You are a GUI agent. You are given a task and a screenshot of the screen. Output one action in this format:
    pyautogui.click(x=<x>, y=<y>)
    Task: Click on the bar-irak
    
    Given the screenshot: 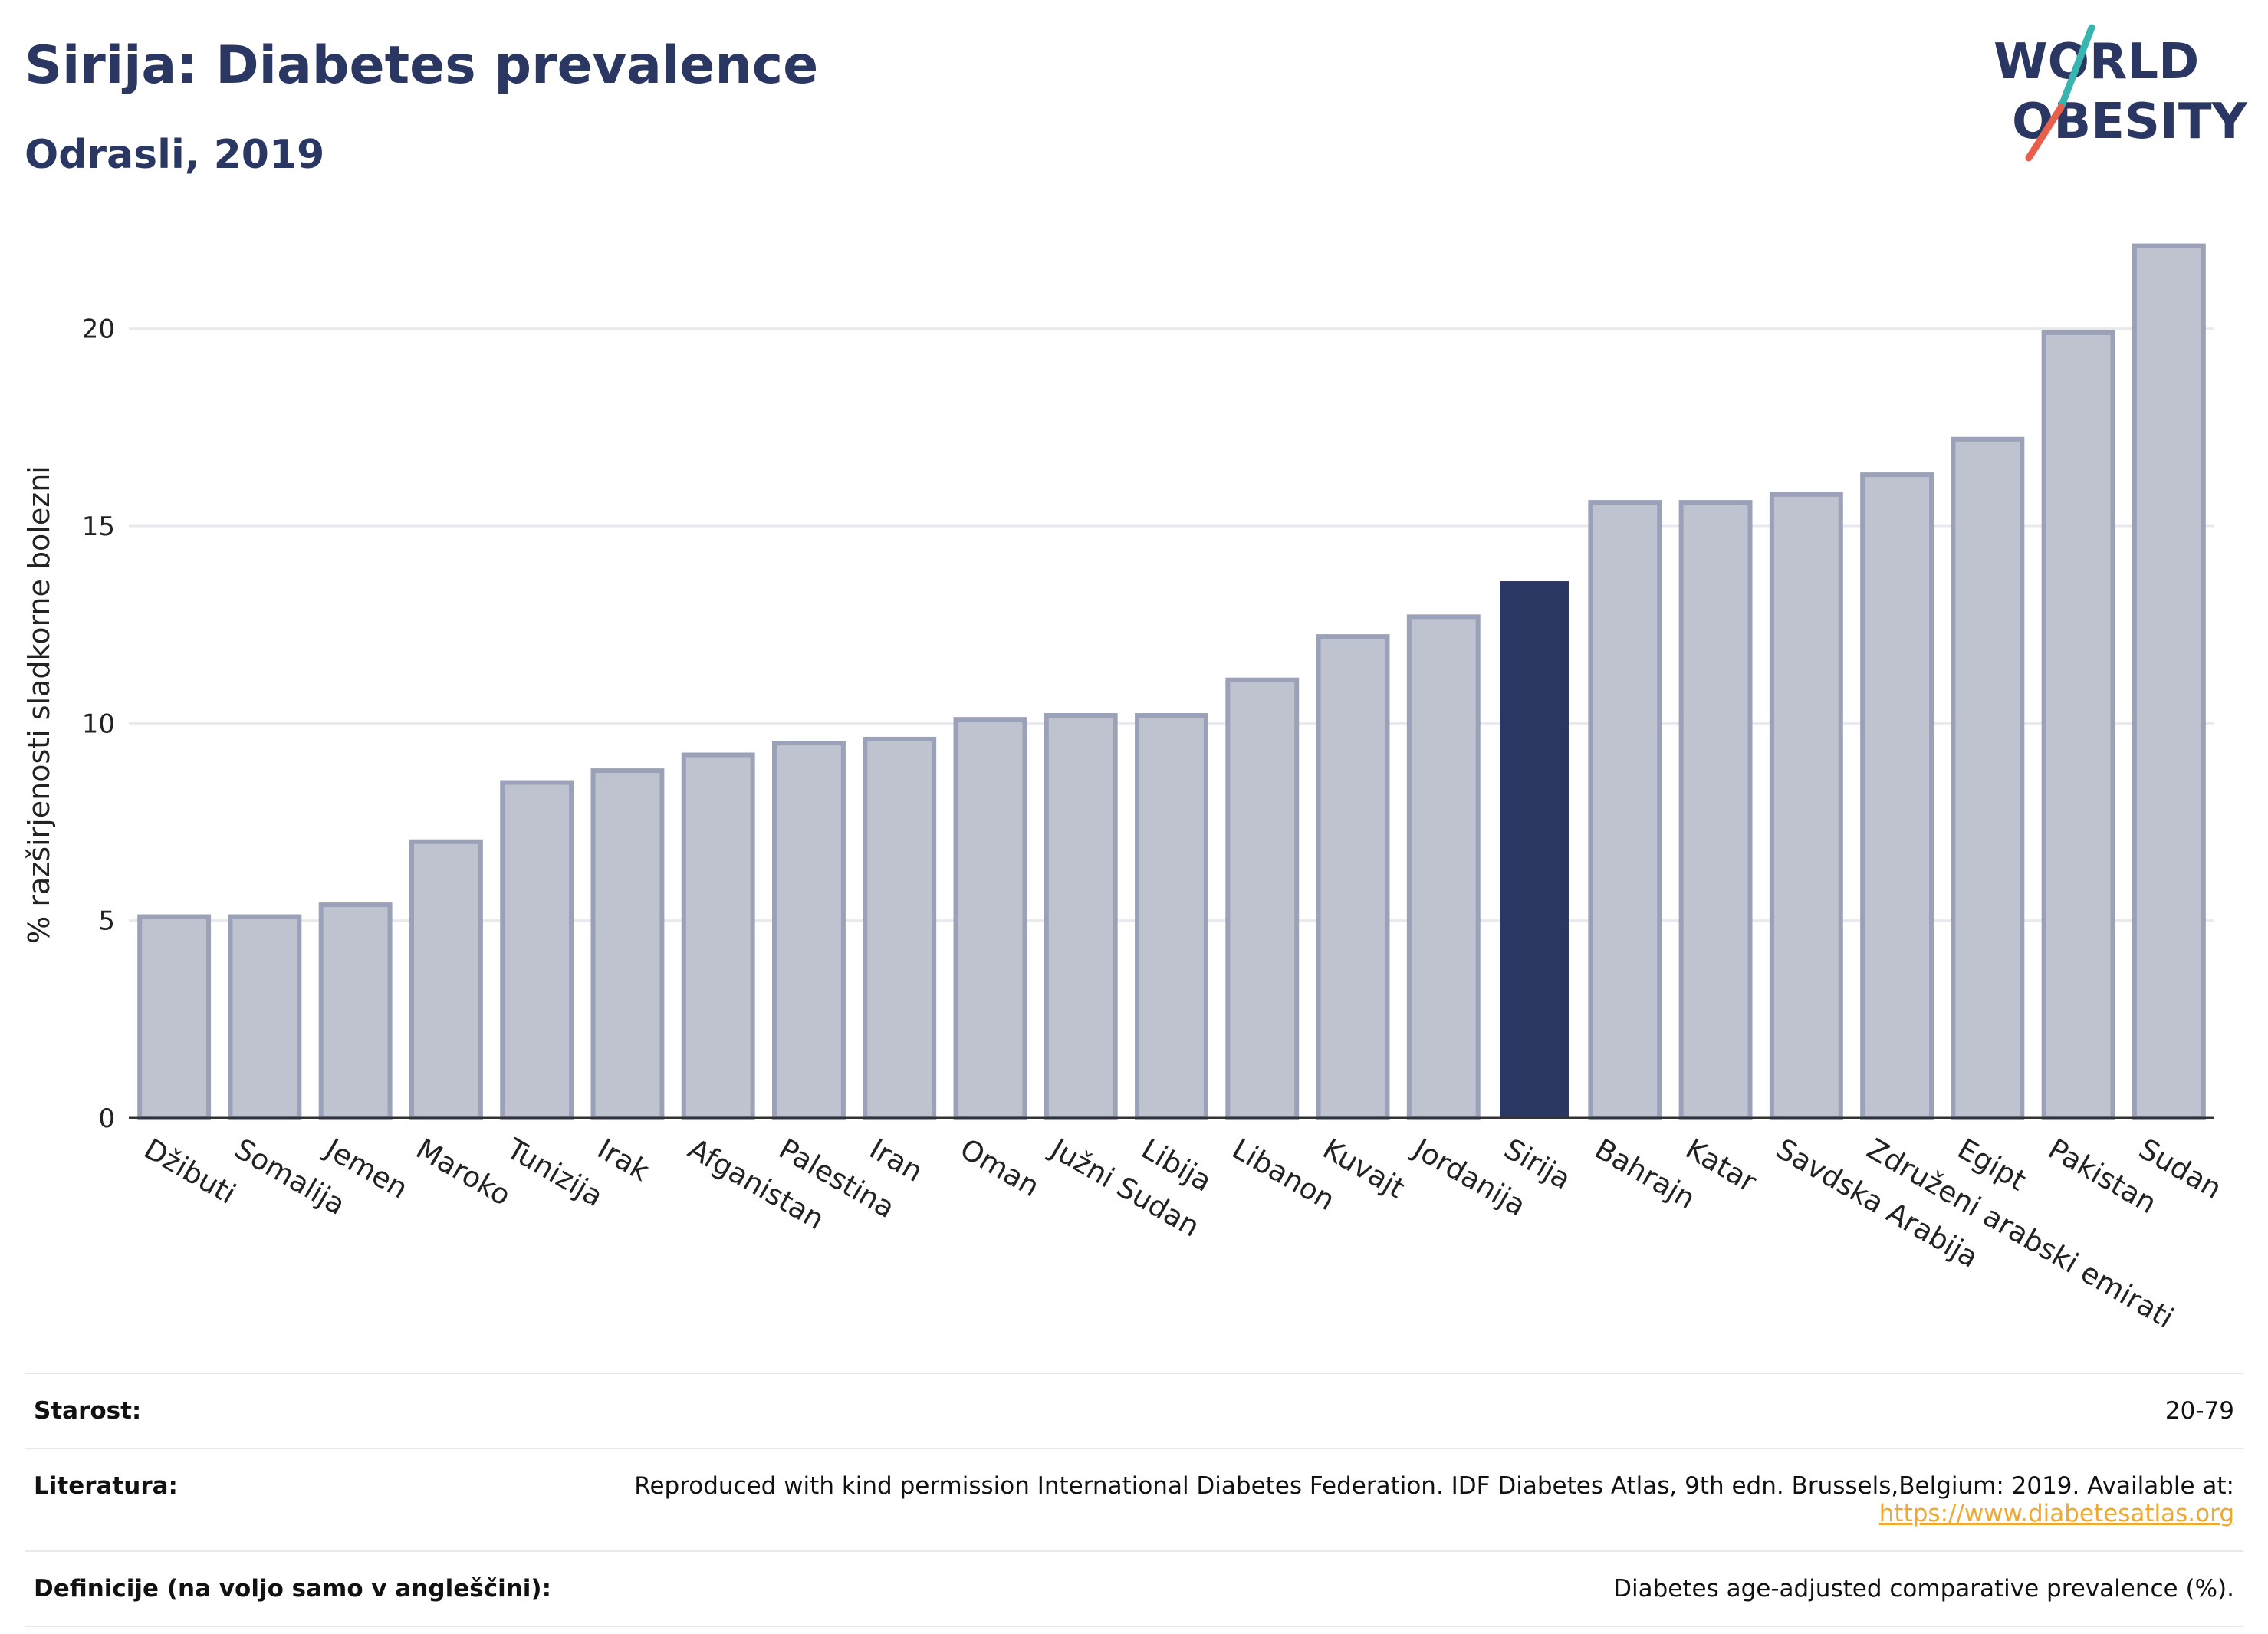 What is the action you would take?
    pyautogui.click(x=627, y=944)
    